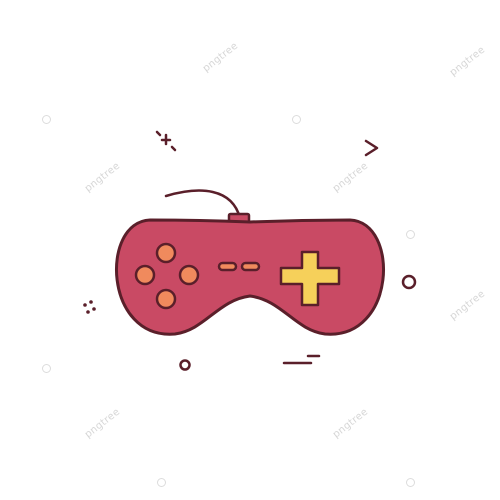  I want to click on start-button, so click(250, 266).